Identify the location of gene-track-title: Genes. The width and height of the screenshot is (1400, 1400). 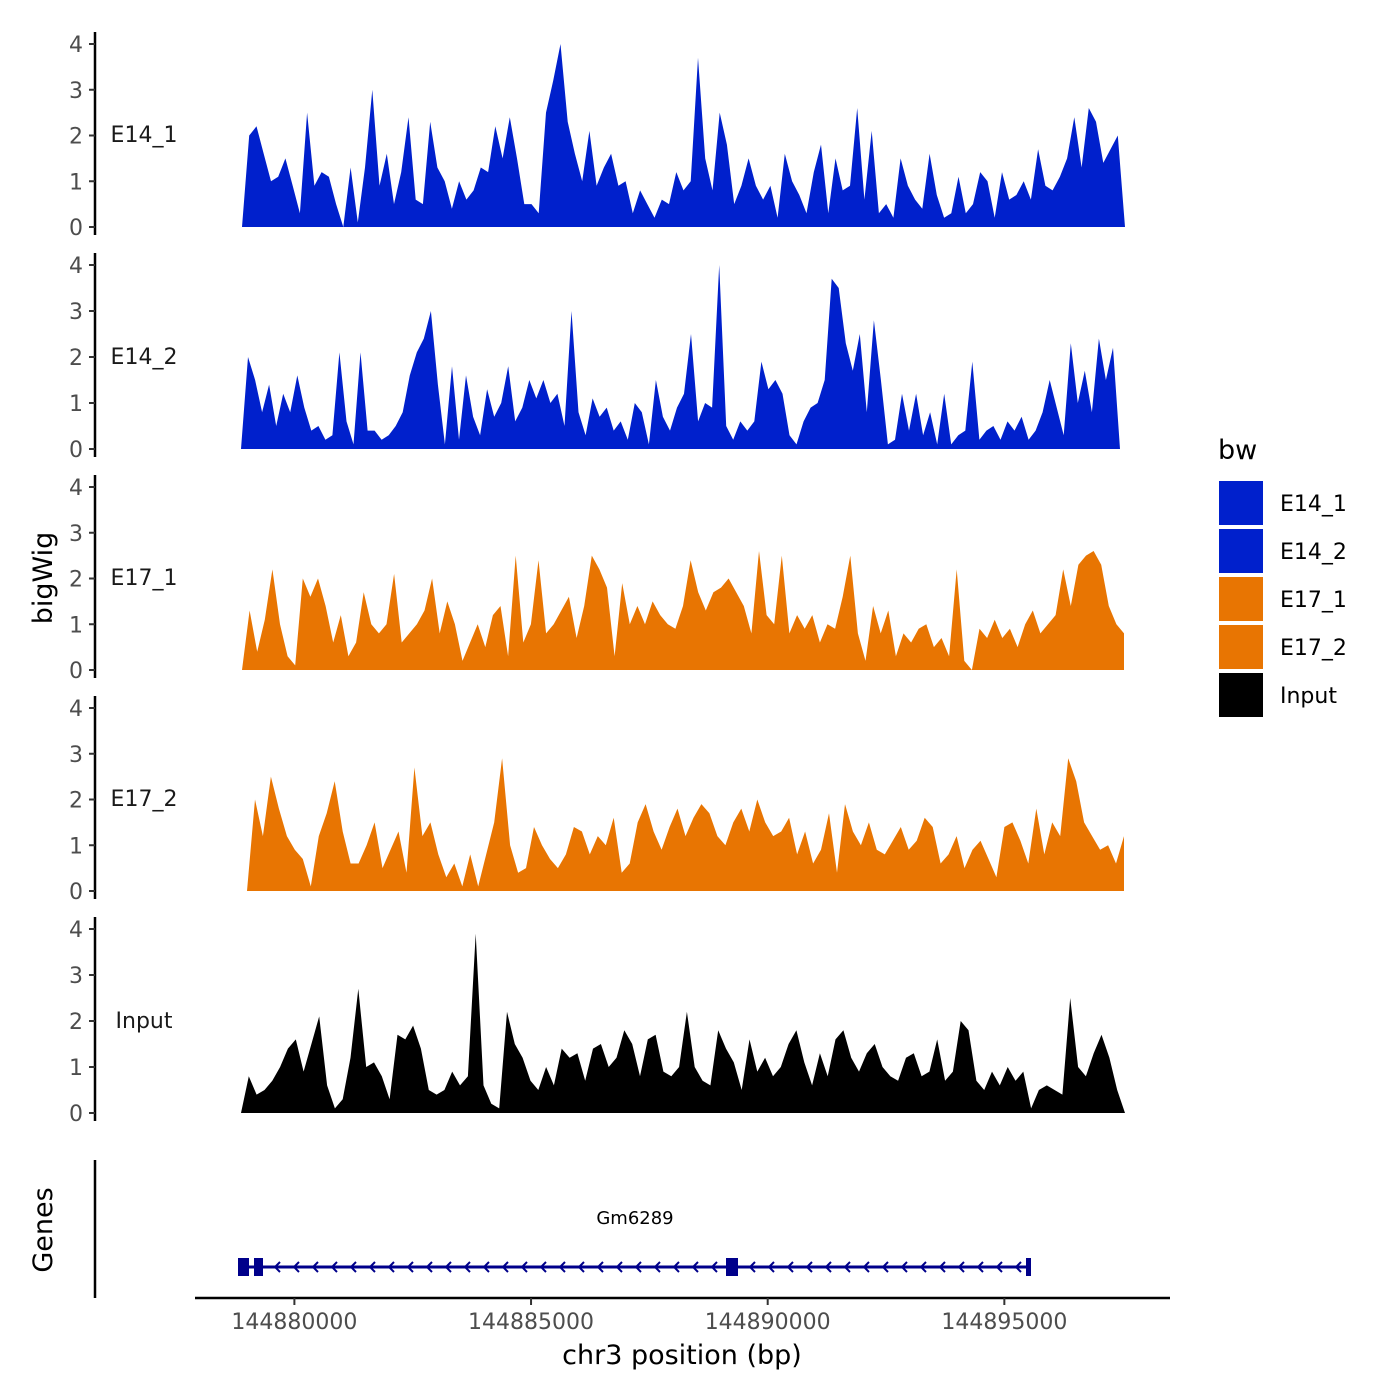
(43, 1229).